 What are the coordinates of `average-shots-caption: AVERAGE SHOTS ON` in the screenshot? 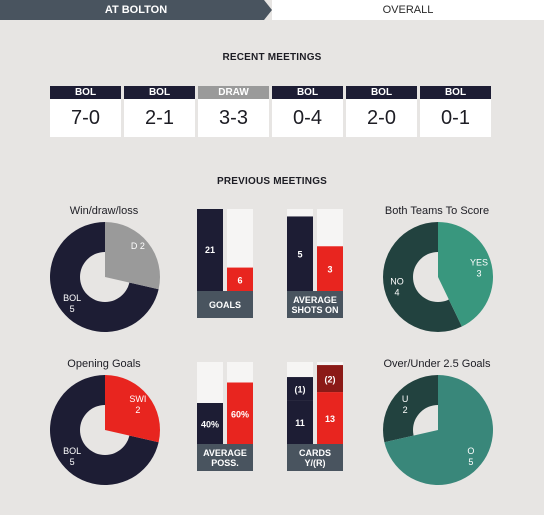 It's located at (315, 304).